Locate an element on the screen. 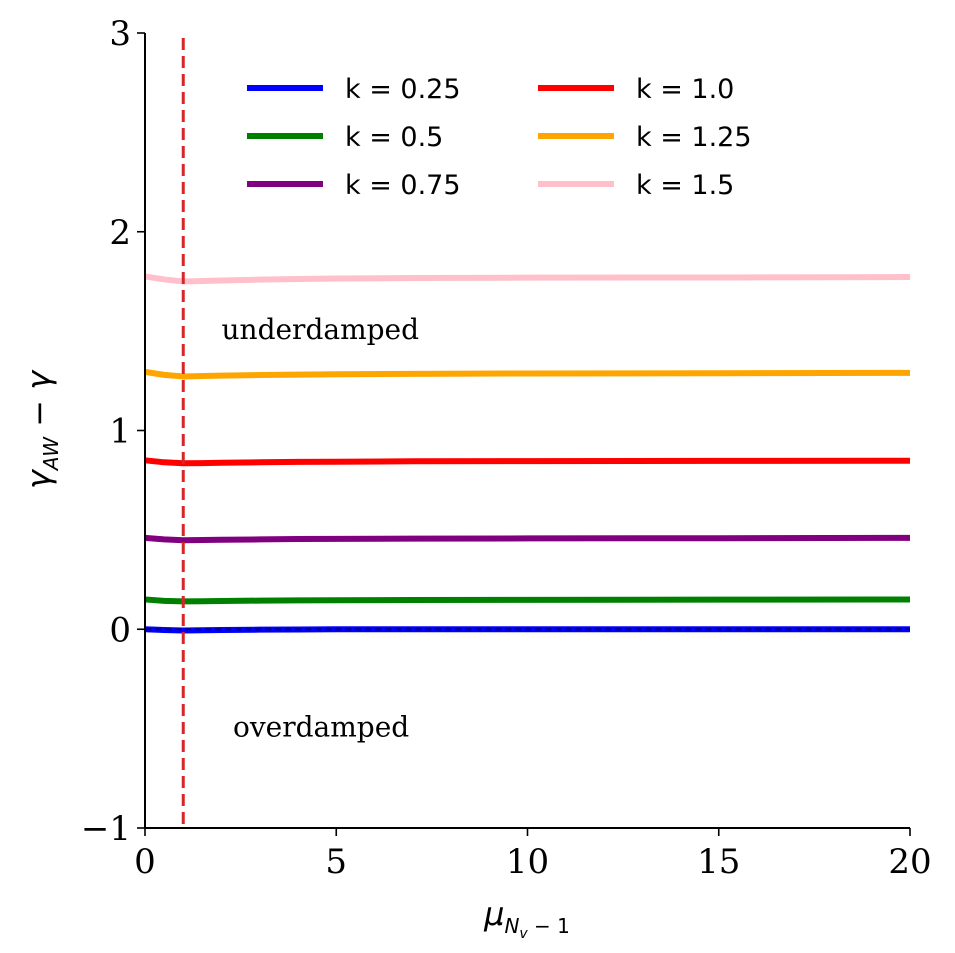 The width and height of the screenshot is (955, 953). legend-label-4: k = 1.25 is located at coordinates (694, 137).